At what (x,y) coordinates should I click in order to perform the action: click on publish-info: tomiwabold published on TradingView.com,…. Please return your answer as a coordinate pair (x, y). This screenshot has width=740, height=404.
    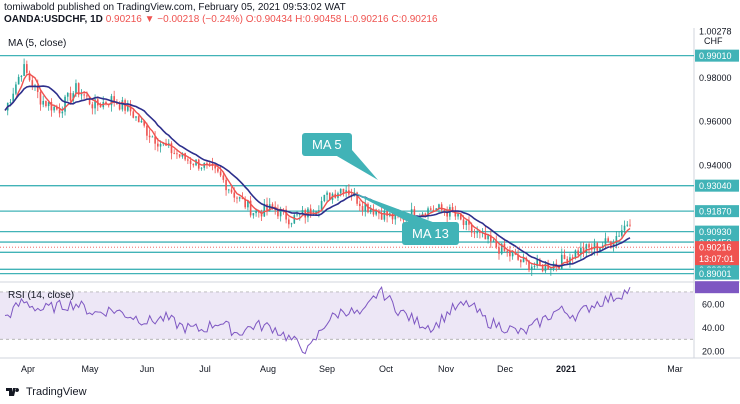
    Looking at the image, I should click on (175, 7).